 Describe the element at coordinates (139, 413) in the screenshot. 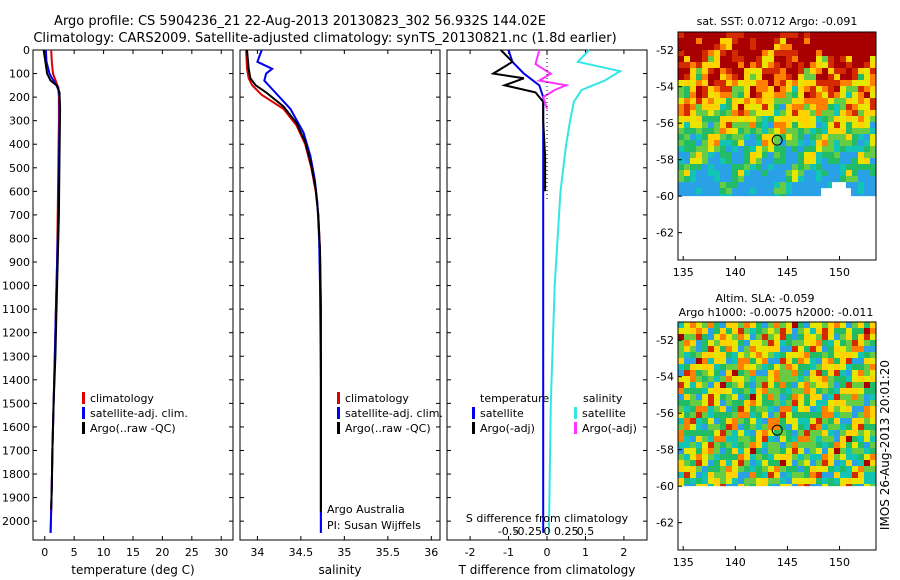

I see `legend-label: satellite-adj. clim.` at that location.